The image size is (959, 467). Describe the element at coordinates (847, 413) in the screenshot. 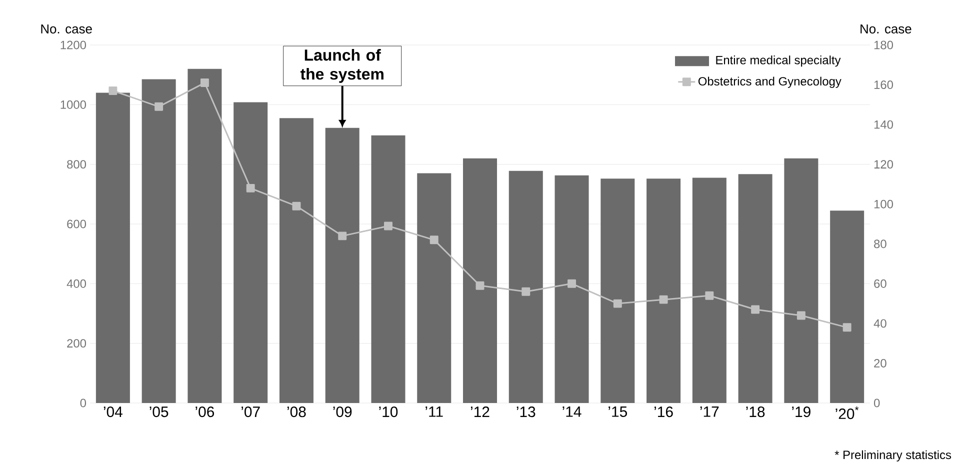

I see `x-tick-label: ’20$^{*}$` at that location.